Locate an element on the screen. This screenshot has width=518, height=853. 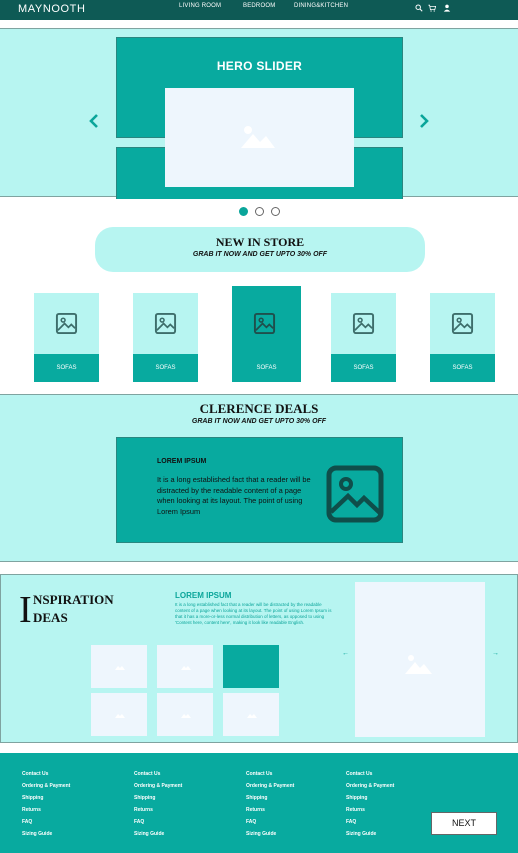
hero-prev-arrow is located at coordinates (94, 122).